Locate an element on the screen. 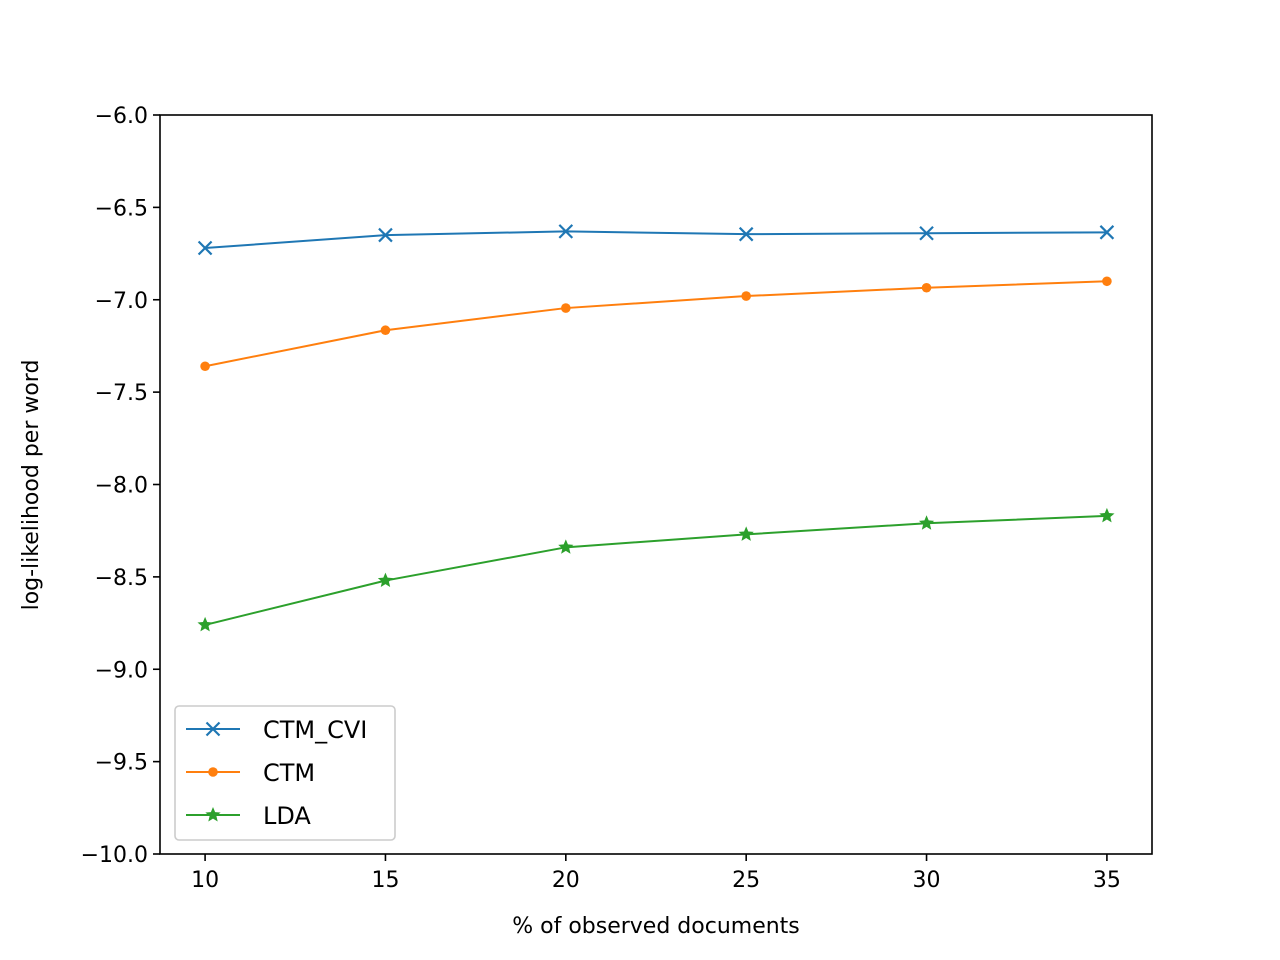 The height and width of the screenshot is (960, 1280). legend: CTM_CVI CTM LDA is located at coordinates (285, 773).